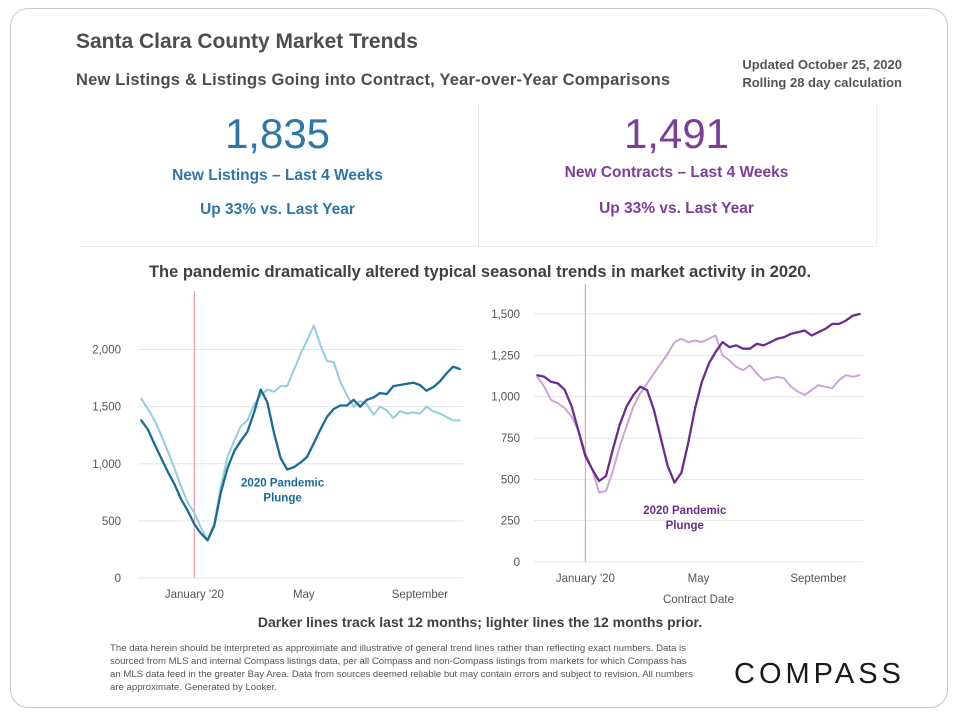 The height and width of the screenshot is (720, 960). I want to click on contracts-ytick-label: 0, so click(517, 563).